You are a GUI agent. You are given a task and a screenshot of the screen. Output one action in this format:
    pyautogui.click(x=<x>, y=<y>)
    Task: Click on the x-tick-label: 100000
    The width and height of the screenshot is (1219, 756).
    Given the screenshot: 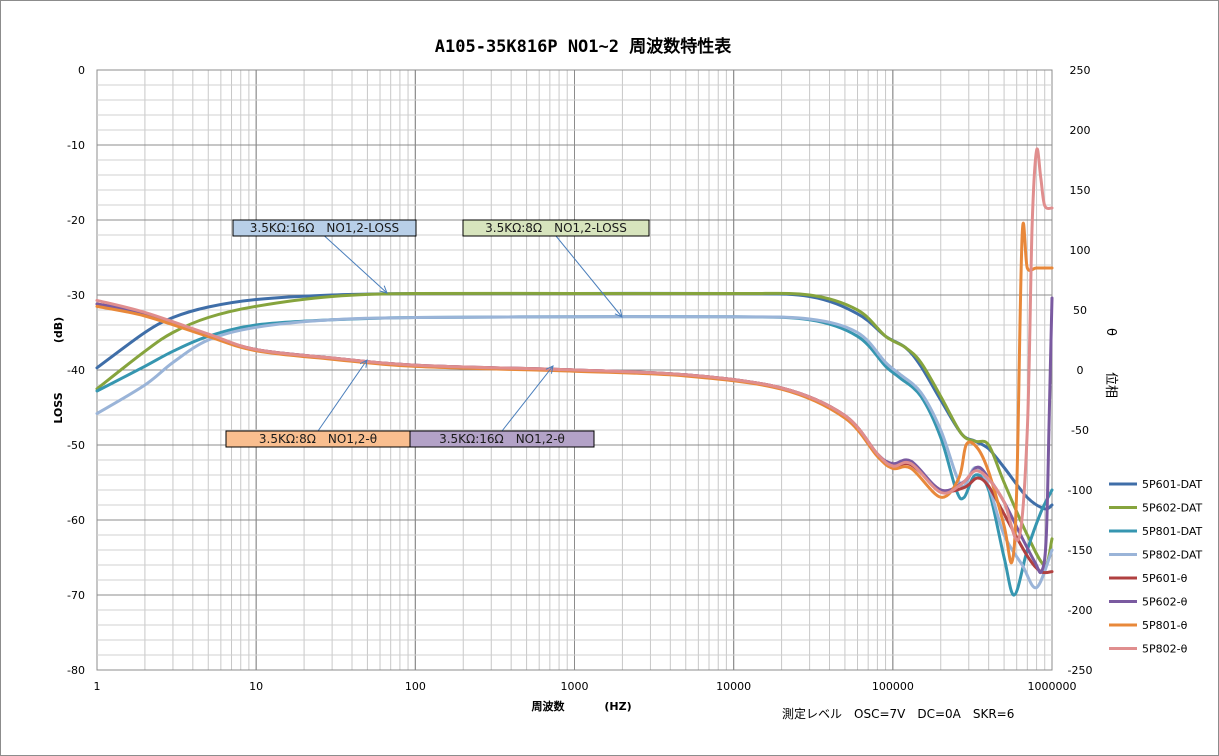 What is the action you would take?
    pyautogui.click(x=893, y=686)
    